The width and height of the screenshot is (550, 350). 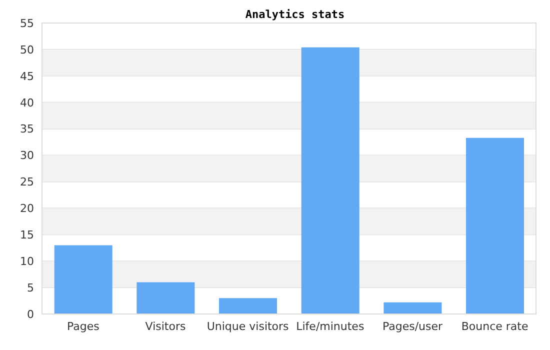 I want to click on x-tick-label: Visitors, so click(x=165, y=326).